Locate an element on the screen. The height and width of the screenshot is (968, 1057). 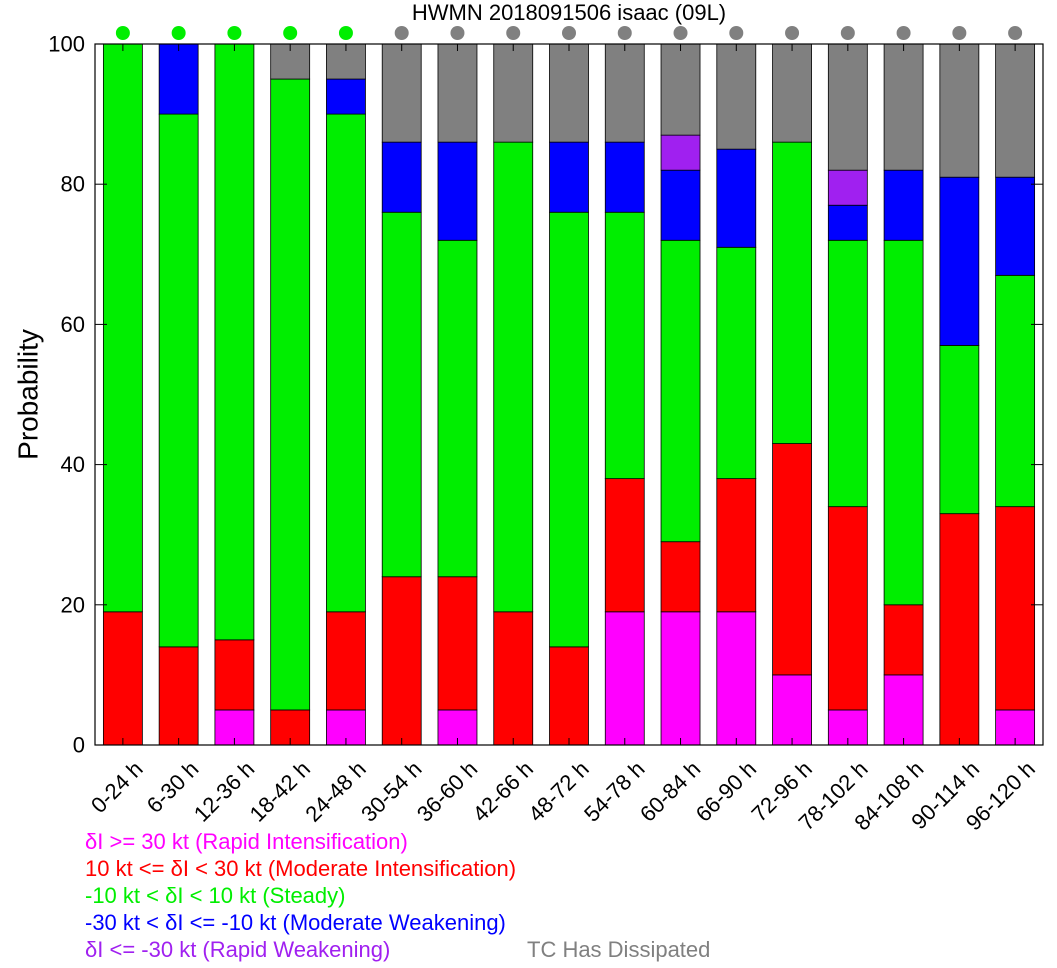
x-tick-label-0: 0-24 h is located at coordinates (117, 787).